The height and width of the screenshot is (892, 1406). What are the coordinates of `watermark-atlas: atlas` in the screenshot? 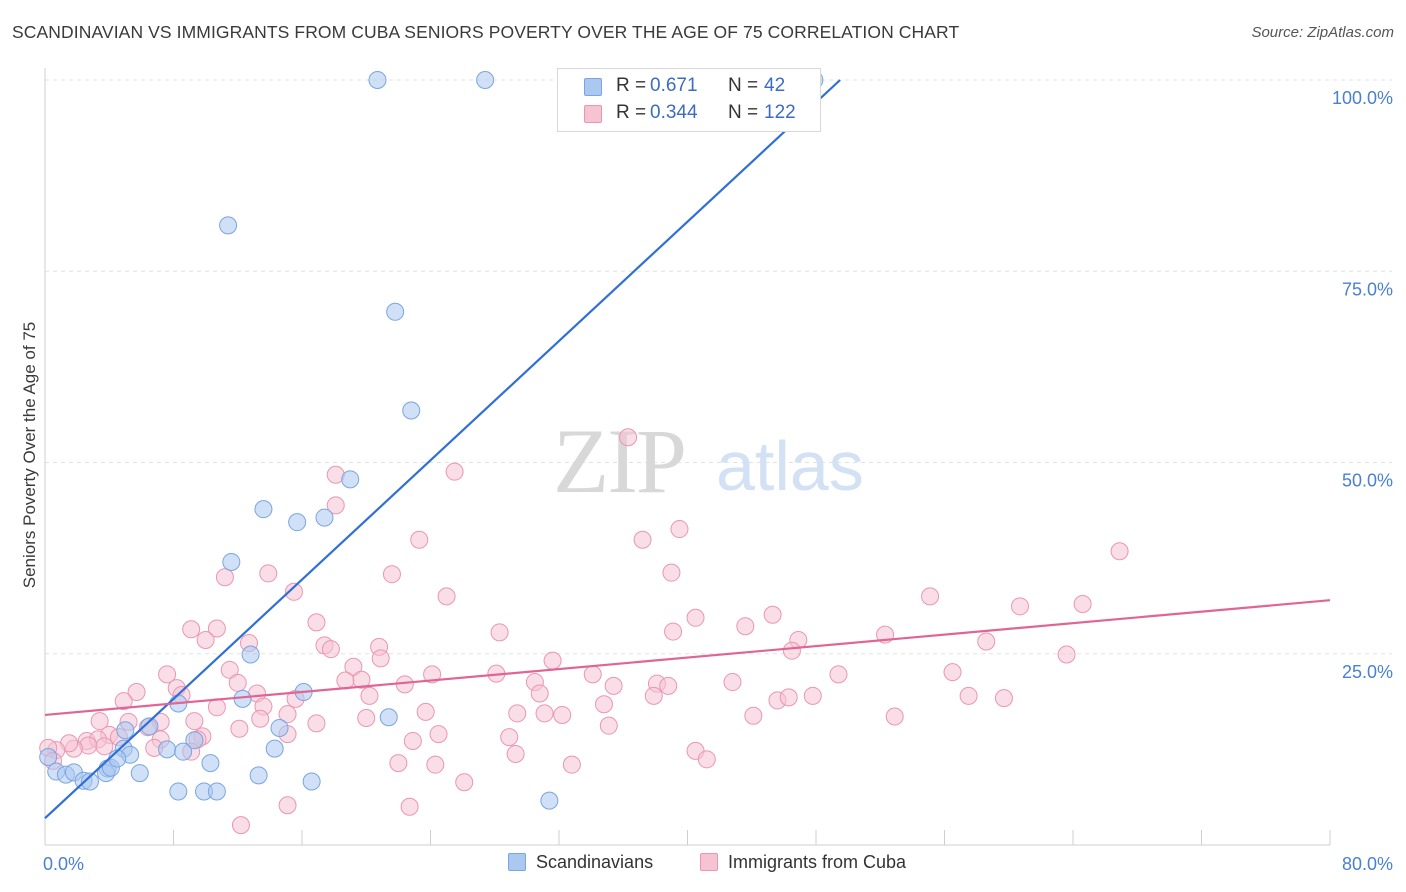 It's located at (790, 466).